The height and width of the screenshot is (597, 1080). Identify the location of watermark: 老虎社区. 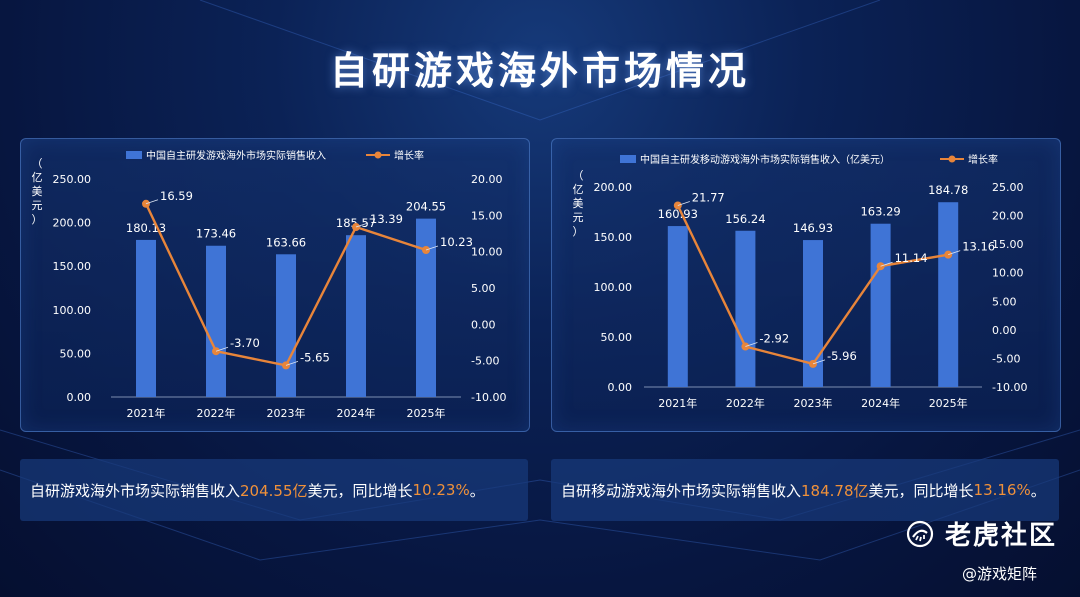
(981, 533).